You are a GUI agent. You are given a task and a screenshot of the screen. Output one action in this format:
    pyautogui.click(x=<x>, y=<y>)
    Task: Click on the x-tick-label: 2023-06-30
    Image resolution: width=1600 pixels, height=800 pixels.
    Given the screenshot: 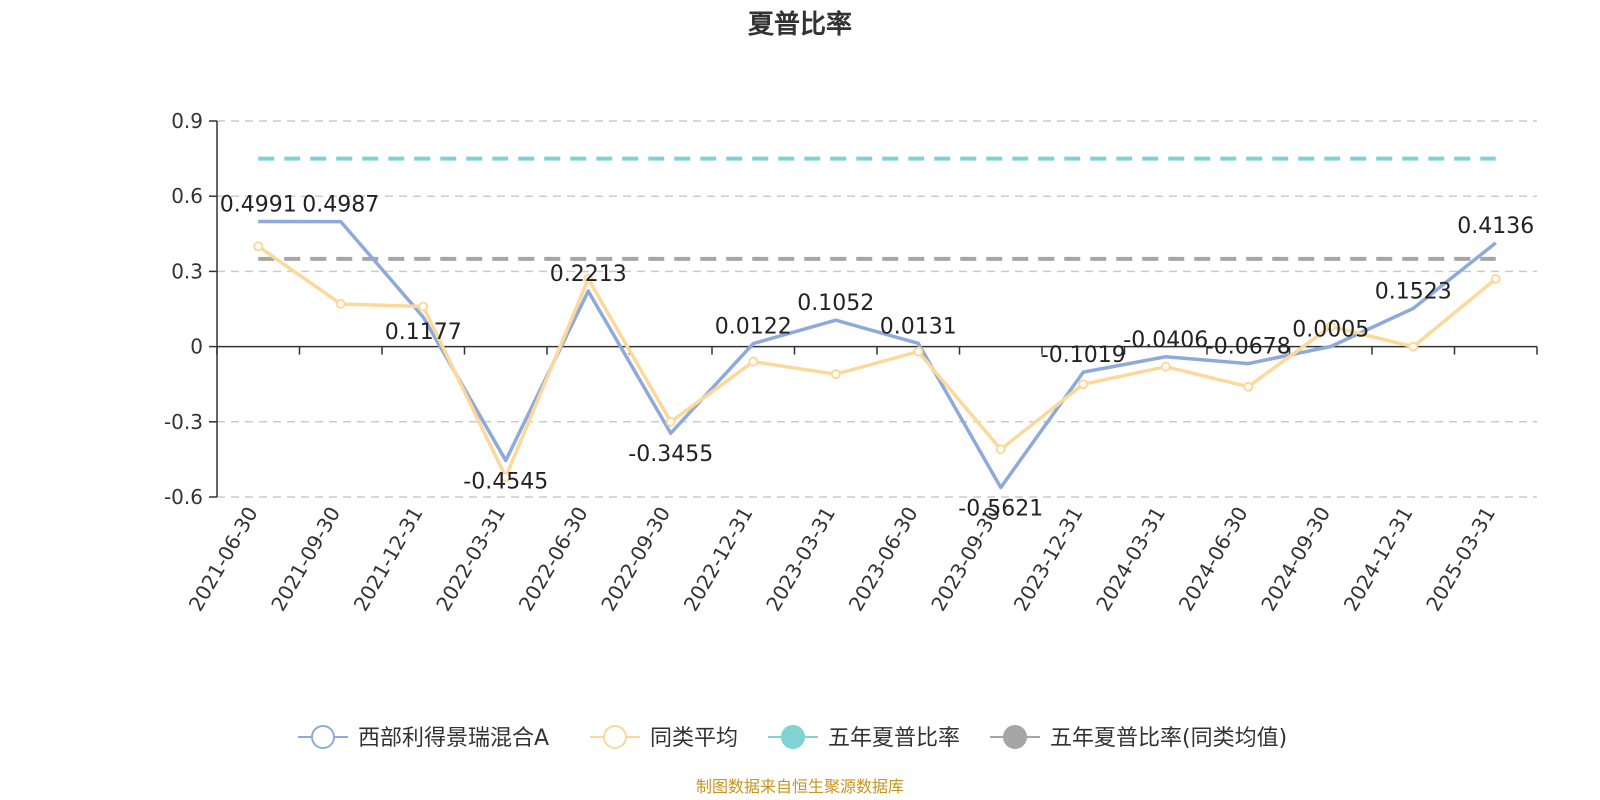 What is the action you would take?
    pyautogui.click(x=883, y=559)
    